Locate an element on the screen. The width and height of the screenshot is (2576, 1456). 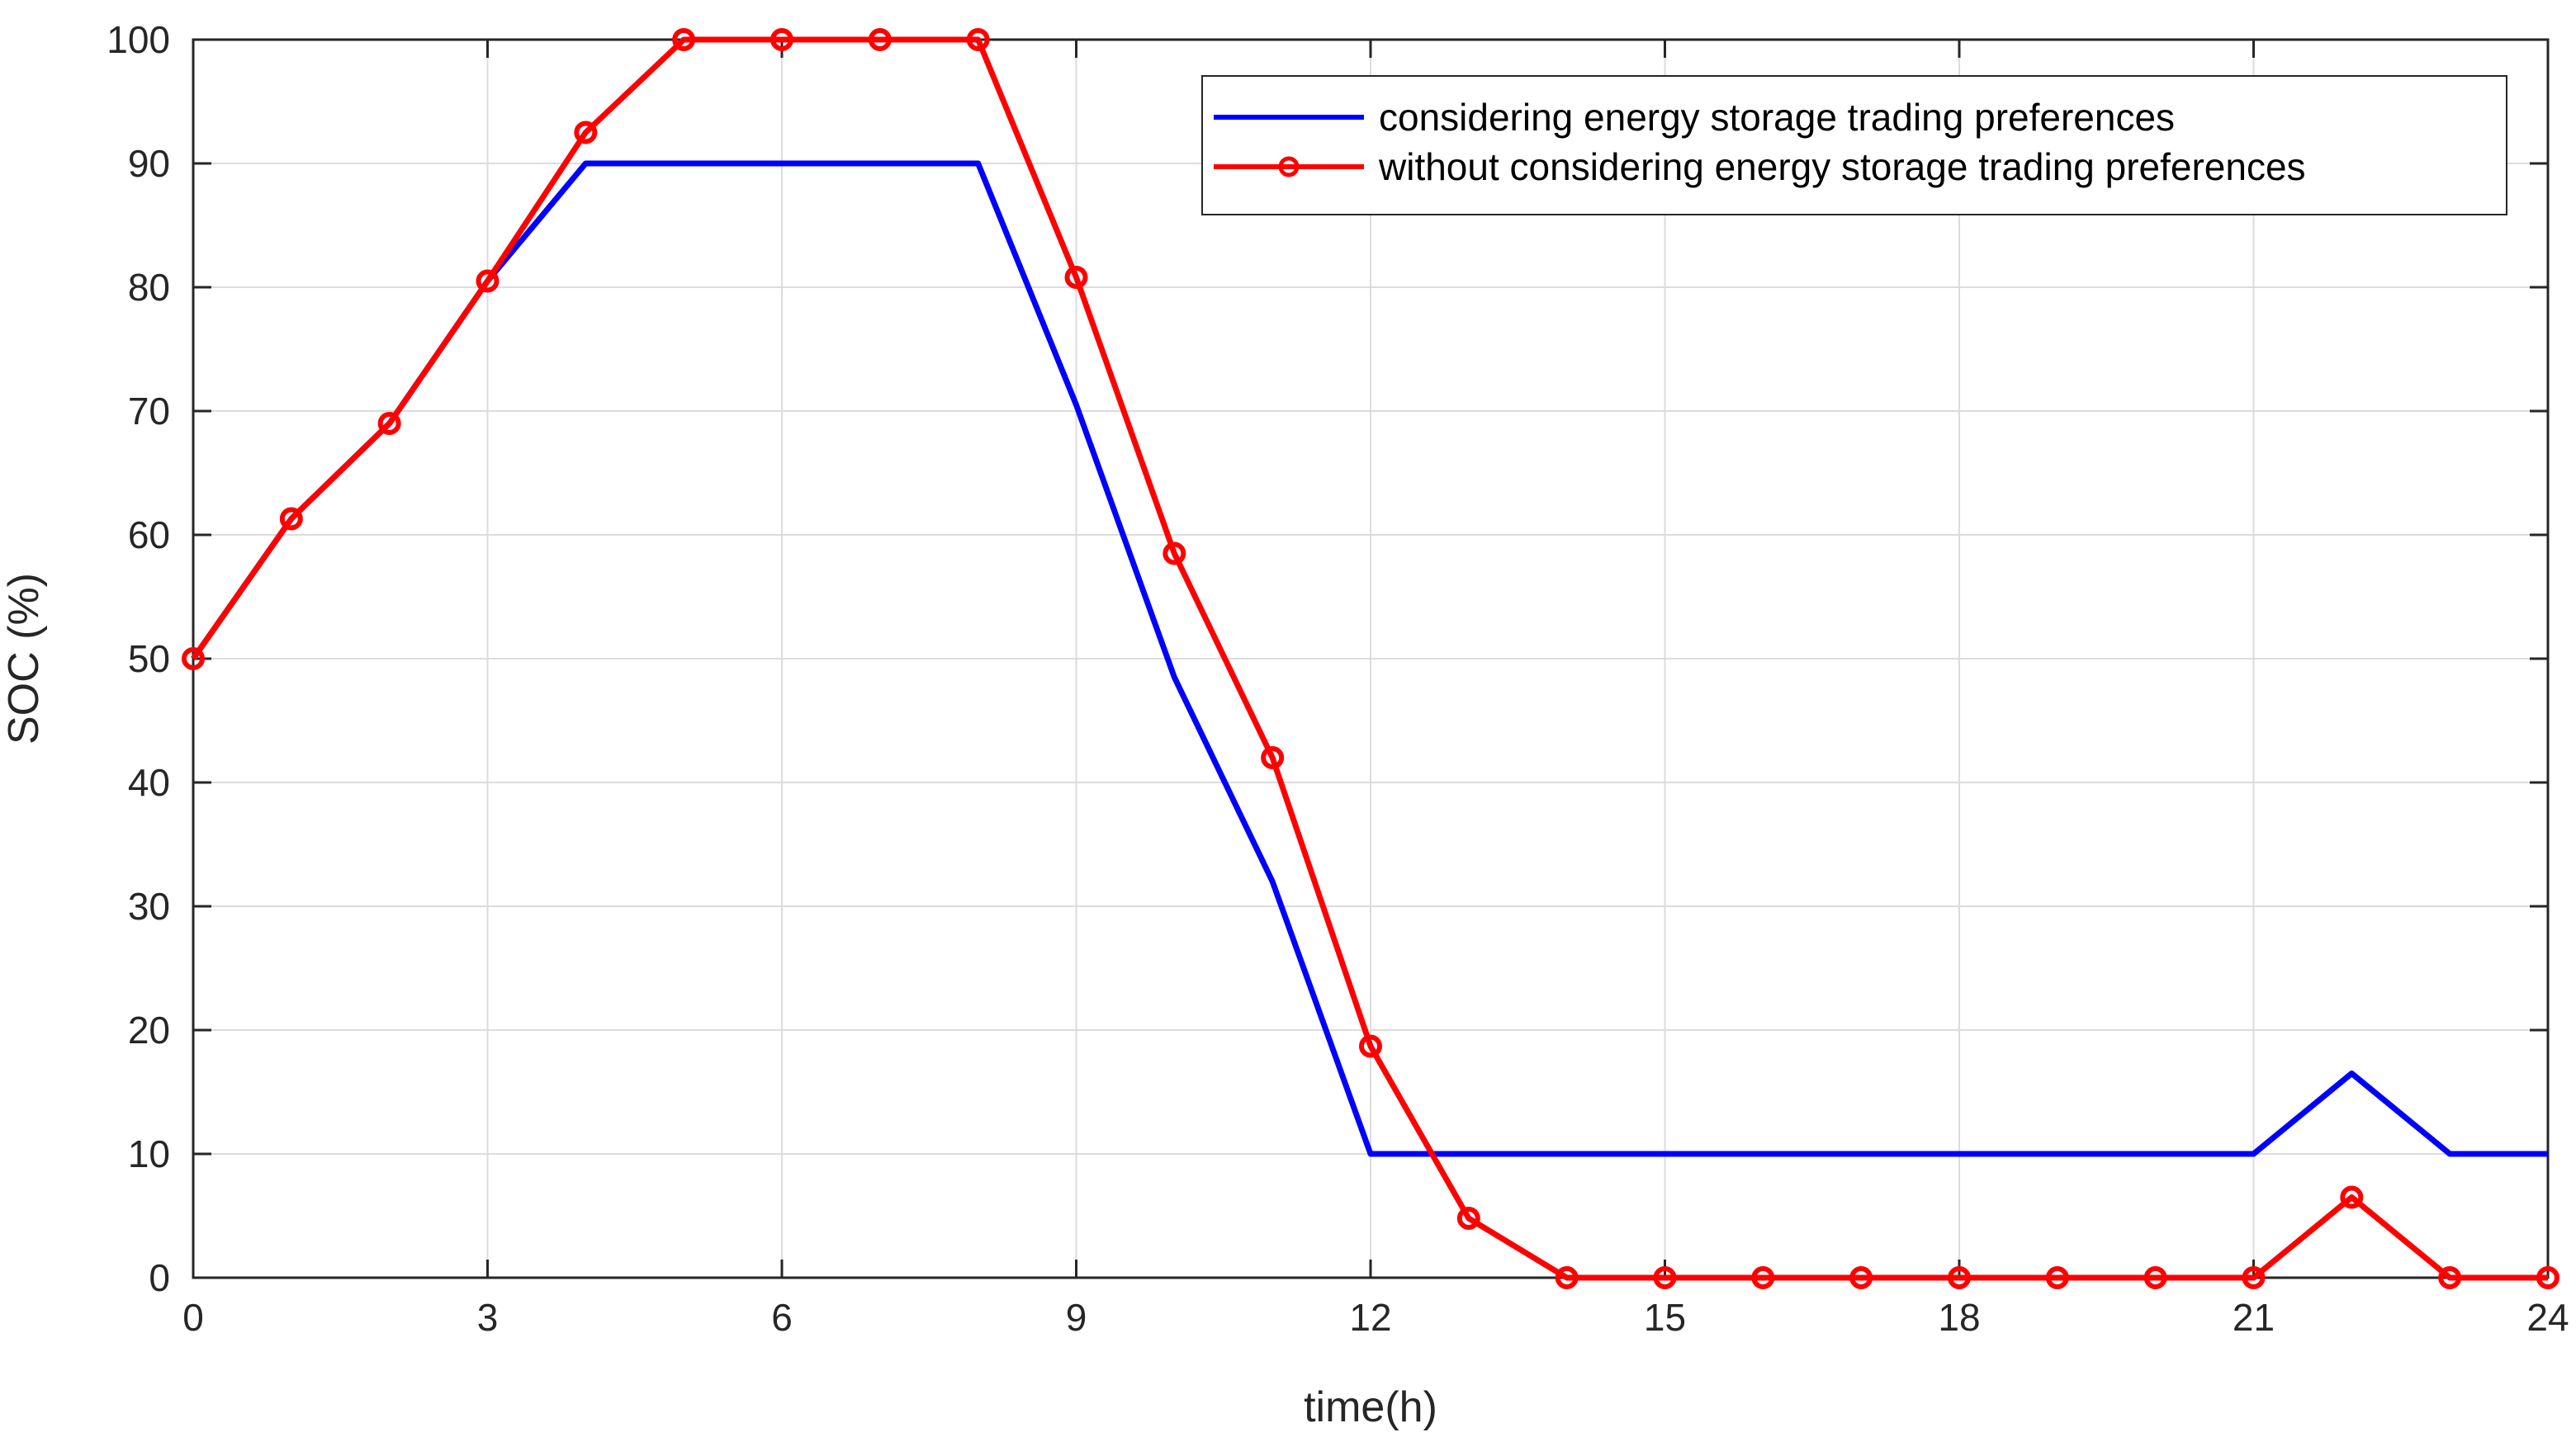
x-tick-label: 12 is located at coordinates (1370, 1317).